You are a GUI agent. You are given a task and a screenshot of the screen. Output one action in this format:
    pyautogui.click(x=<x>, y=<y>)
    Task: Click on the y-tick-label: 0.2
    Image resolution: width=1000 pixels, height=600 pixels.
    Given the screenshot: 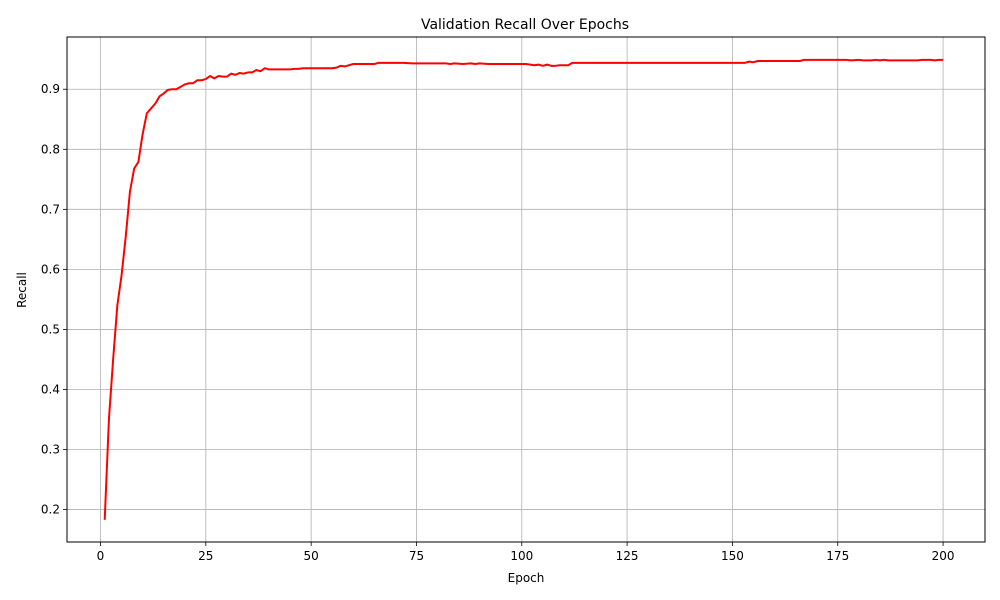 What is the action you would take?
    pyautogui.click(x=50, y=510)
    